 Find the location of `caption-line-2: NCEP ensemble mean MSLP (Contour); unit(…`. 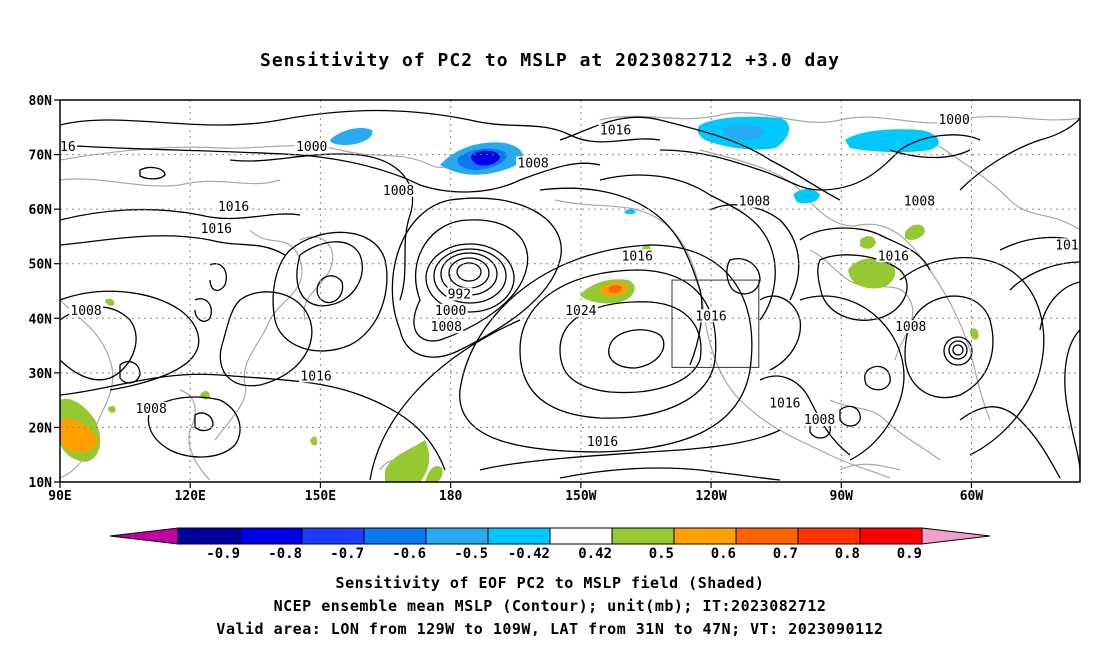

caption-line-2: NCEP ensemble mean MSLP (Contour); unit(… is located at coordinates (550, 606).